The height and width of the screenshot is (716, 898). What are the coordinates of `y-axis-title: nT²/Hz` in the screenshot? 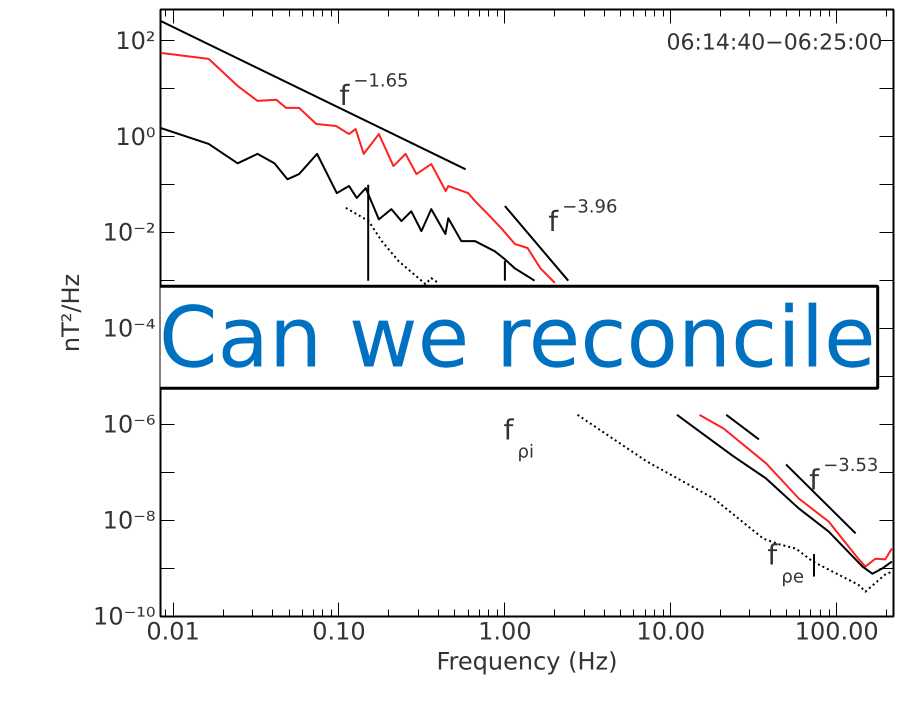 It's located at (71, 313).